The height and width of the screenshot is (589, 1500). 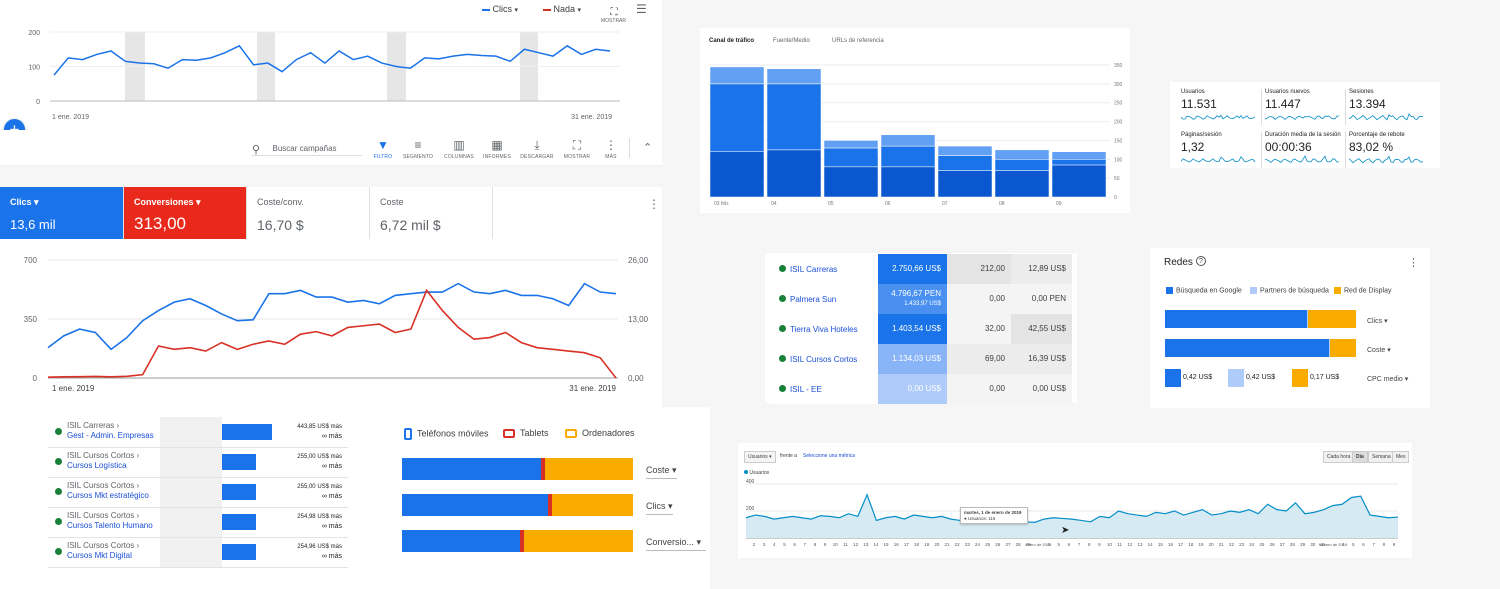 I want to click on tune-button: ☰, so click(x=641, y=9).